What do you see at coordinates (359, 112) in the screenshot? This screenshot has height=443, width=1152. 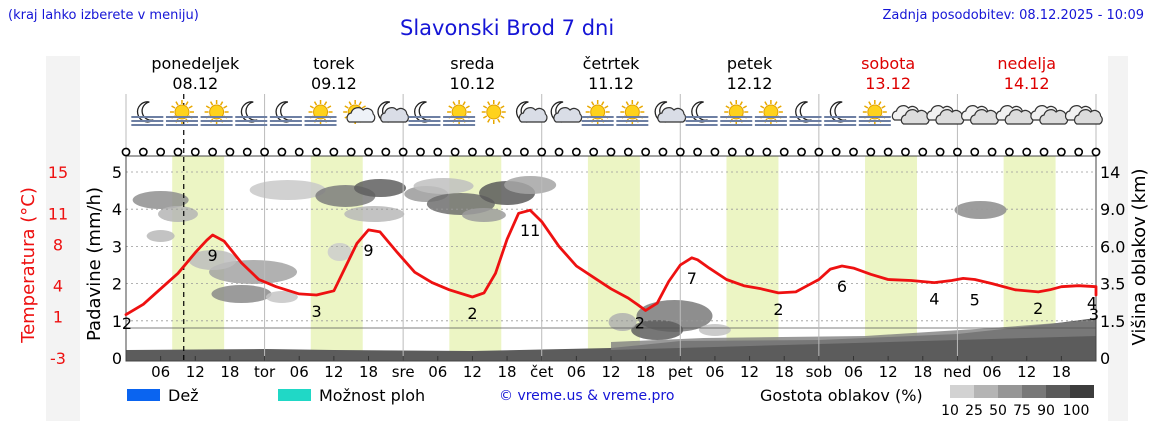 I see `sun-cloud-icon` at bounding box center [359, 112].